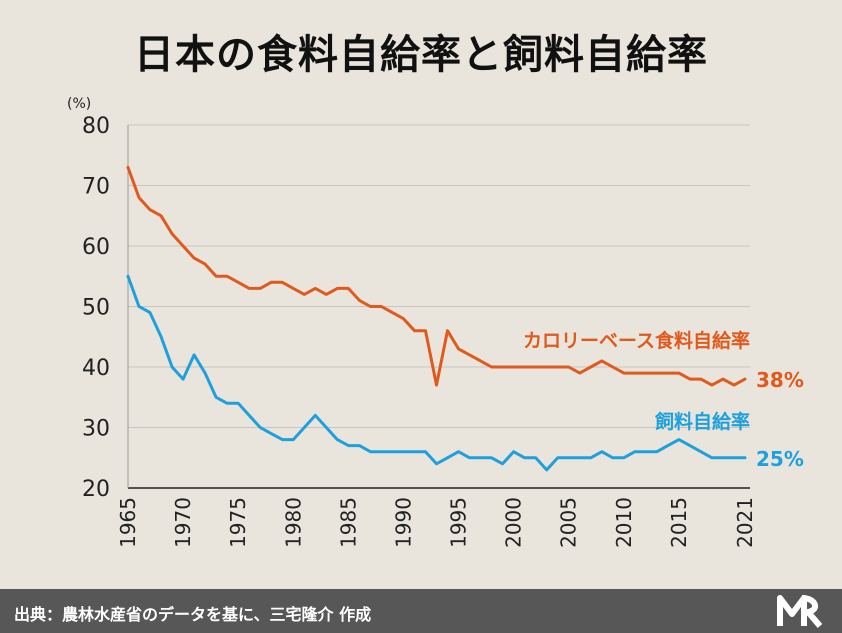 The width and height of the screenshot is (842, 633). I want to click on x-tick-label: 2005, so click(569, 522).